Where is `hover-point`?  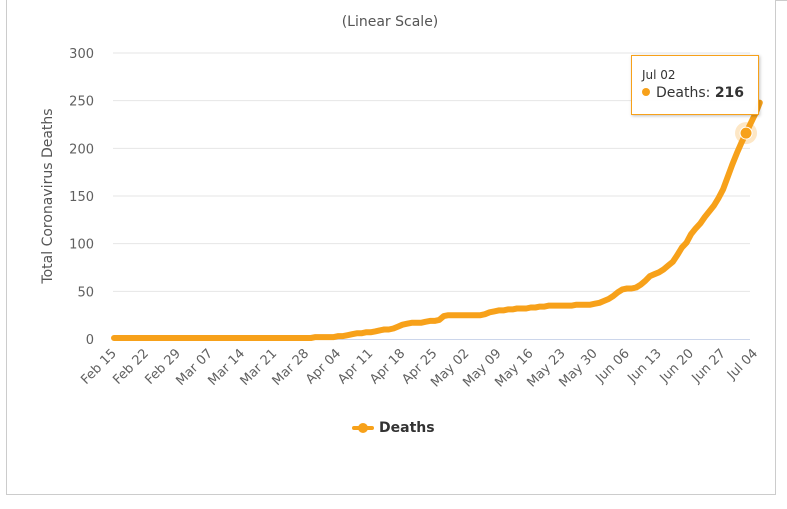
hover-point is located at coordinates (746, 133).